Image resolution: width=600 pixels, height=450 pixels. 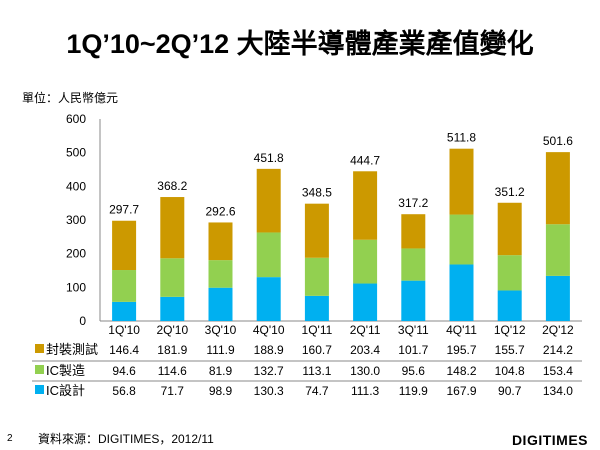 I want to click on page-number: 2, so click(x=10, y=438).